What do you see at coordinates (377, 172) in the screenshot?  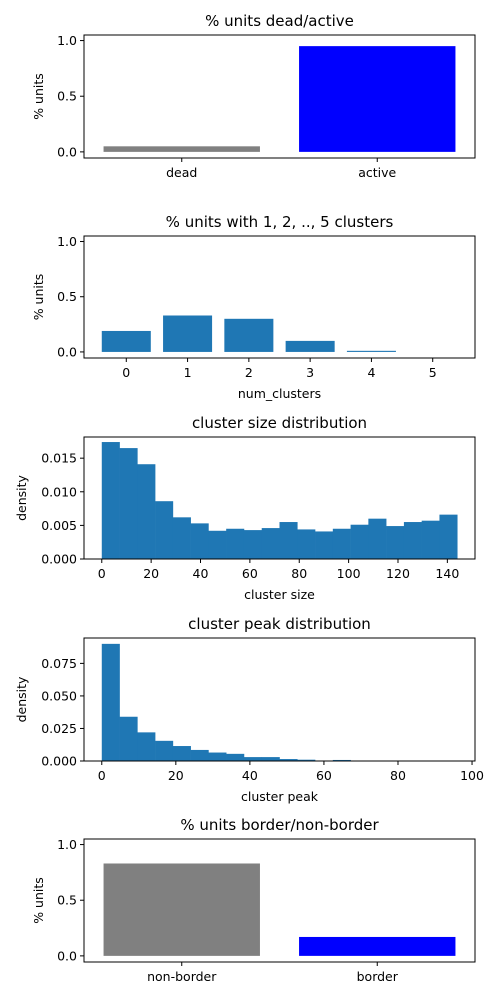 I see `x-tick-label: active` at bounding box center [377, 172].